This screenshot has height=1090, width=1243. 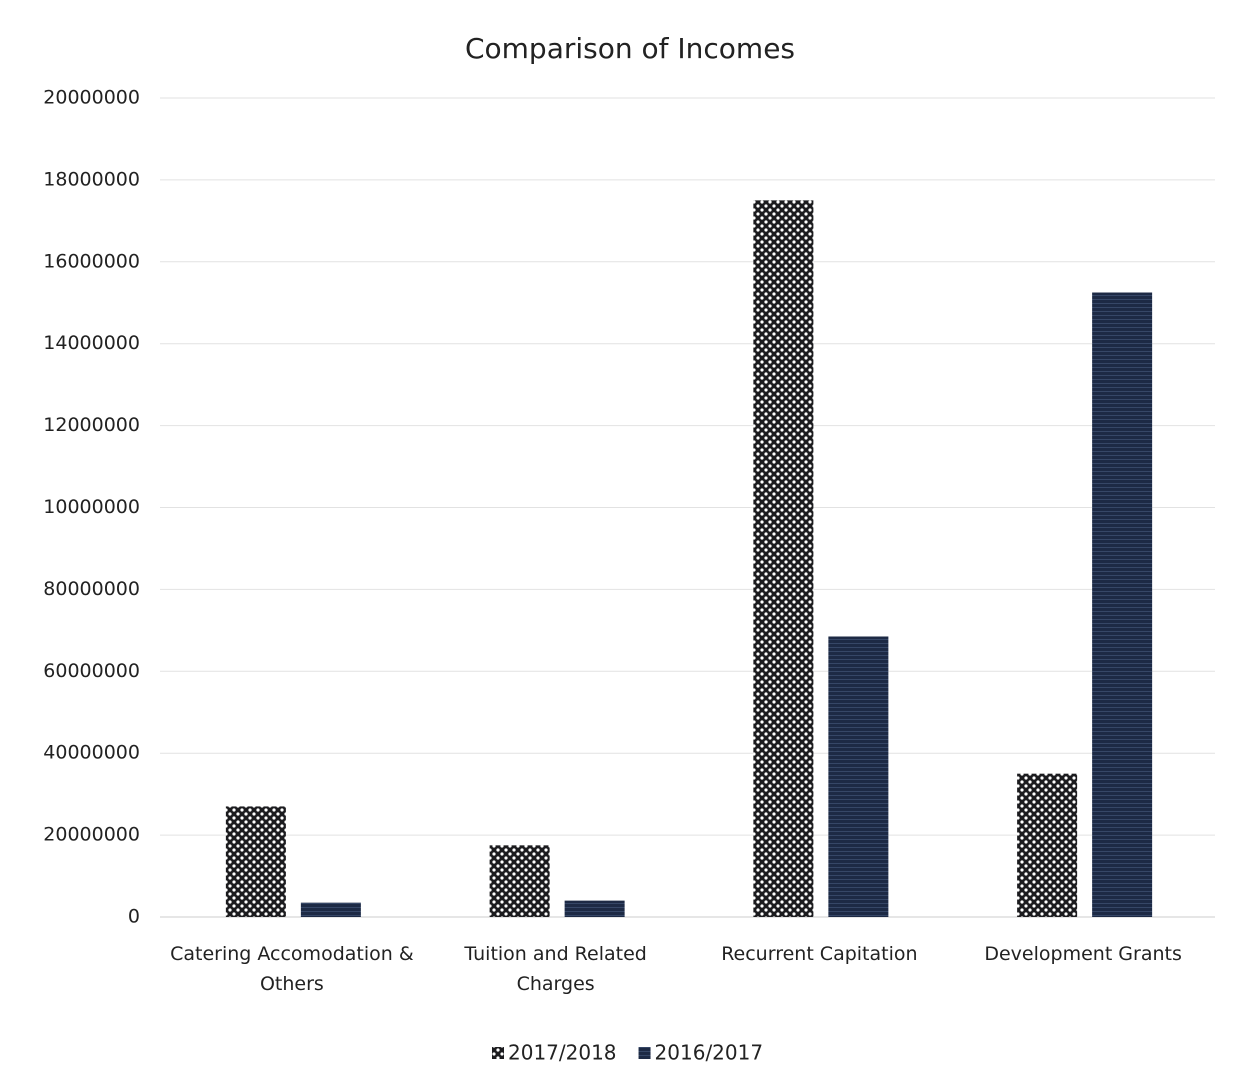 I want to click on y-tick-label: 40000000, so click(x=91, y=753).